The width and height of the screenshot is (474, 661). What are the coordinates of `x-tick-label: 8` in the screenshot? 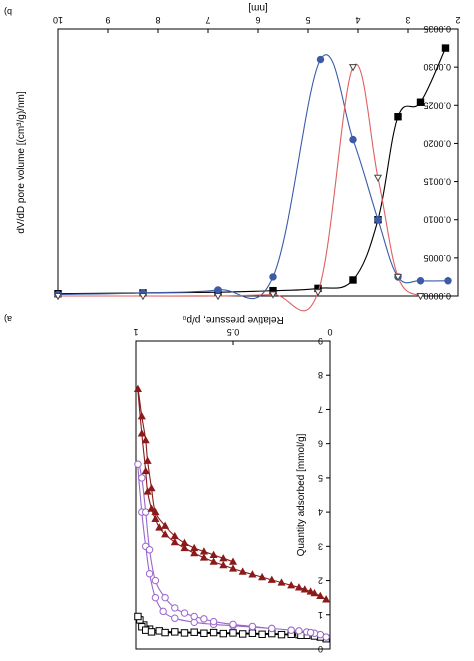 It's located at (157, 20).